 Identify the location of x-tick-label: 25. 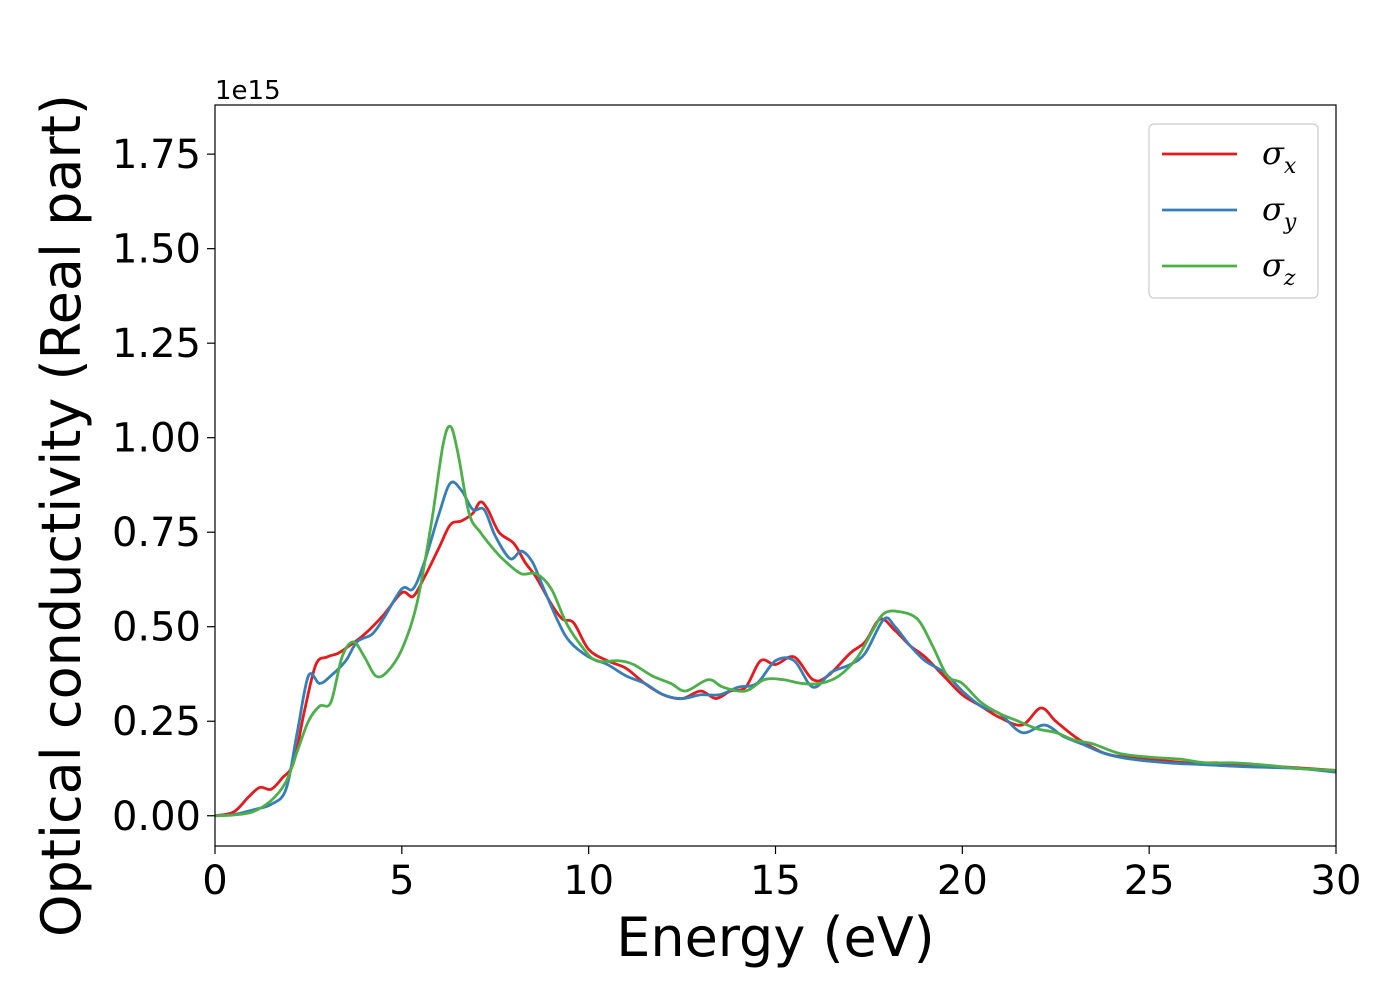
(1149, 881).